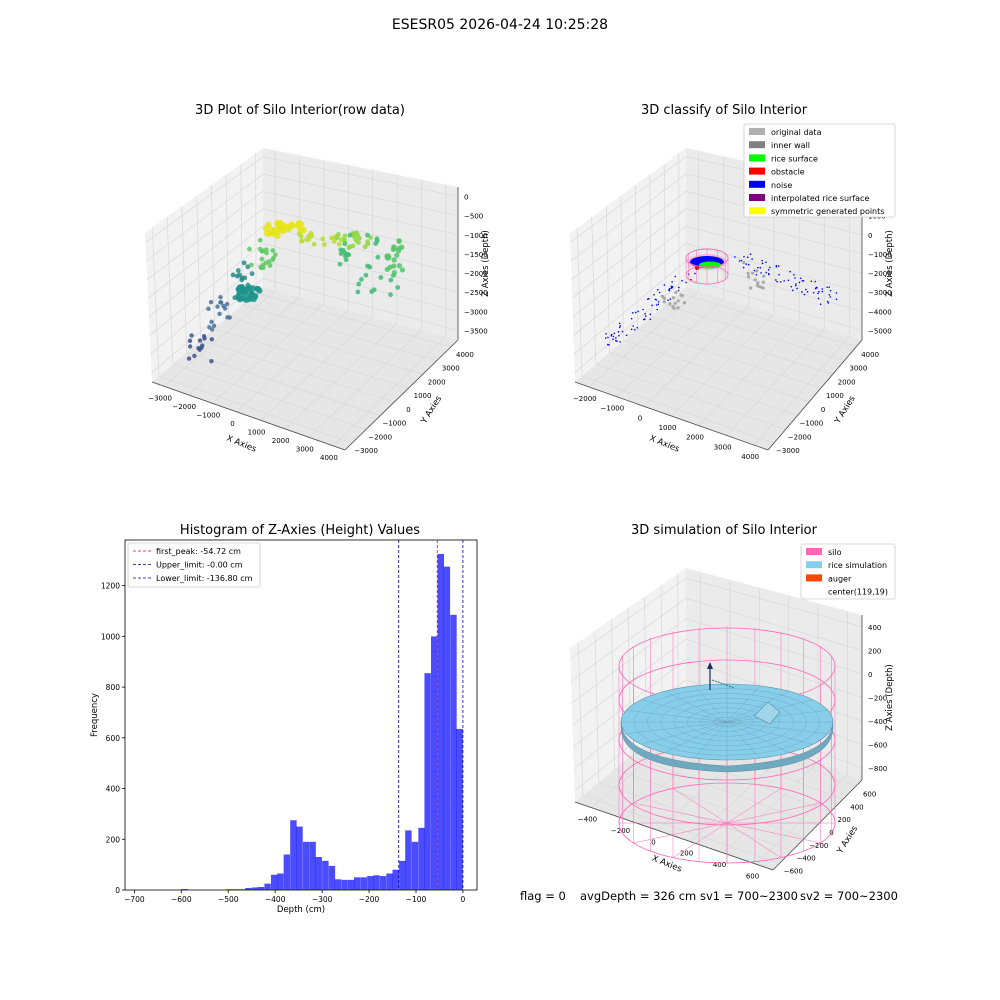  Describe the element at coordinates (710, 265) in the screenshot. I see `p2-rice-surface` at that location.